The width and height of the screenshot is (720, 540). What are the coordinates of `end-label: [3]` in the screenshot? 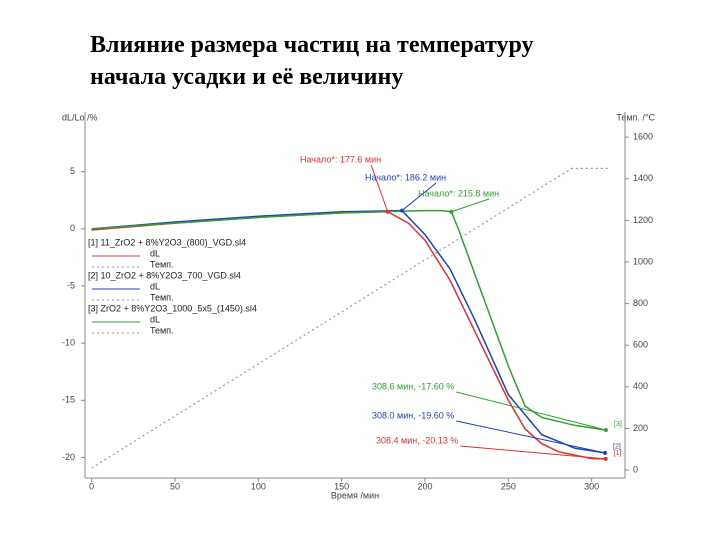 It's located at (618, 424).